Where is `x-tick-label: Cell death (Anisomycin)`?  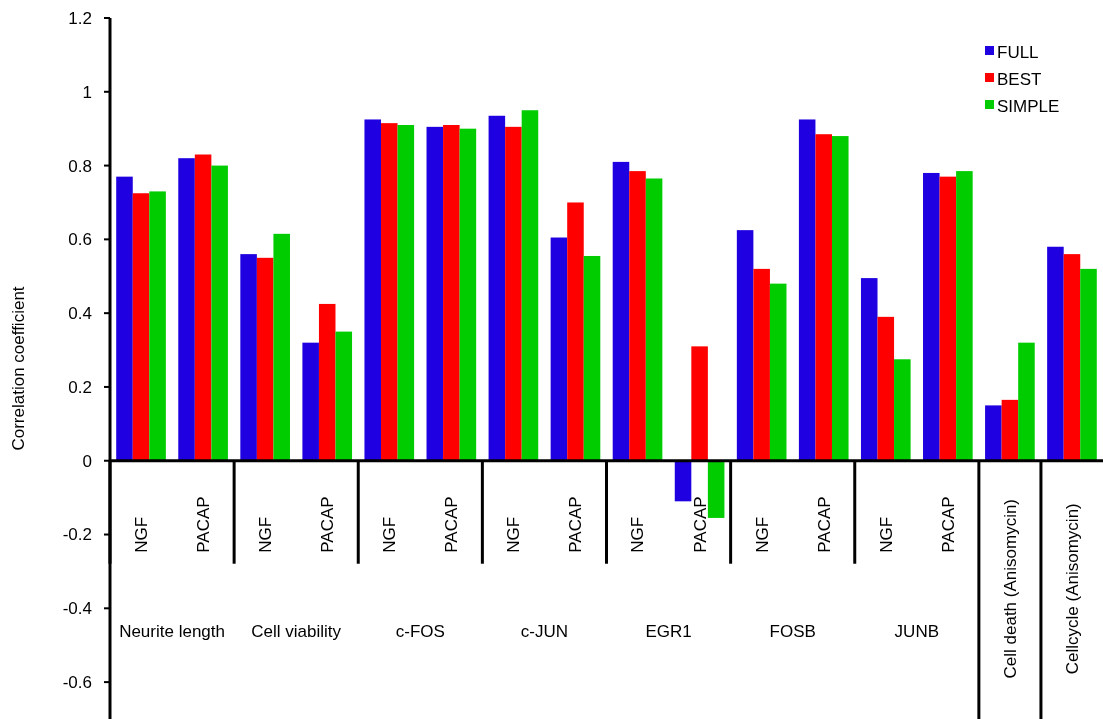
x-tick-label: Cell death (Anisomycin) is located at coordinates (1010, 588).